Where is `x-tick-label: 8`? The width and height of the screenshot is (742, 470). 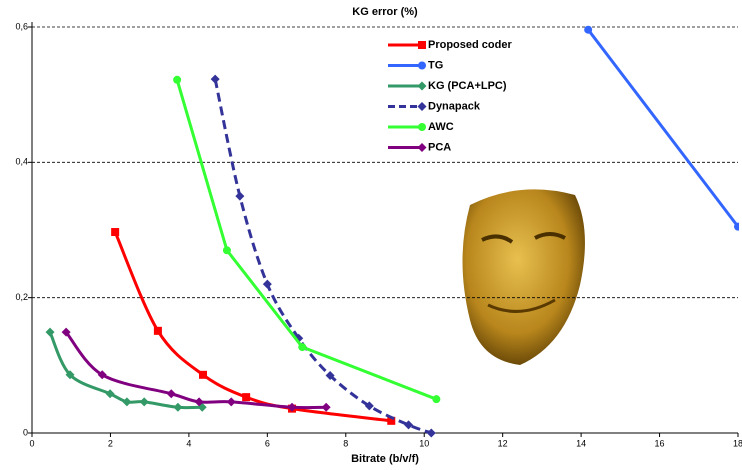
x-tick-label: 8 is located at coordinates (345, 443).